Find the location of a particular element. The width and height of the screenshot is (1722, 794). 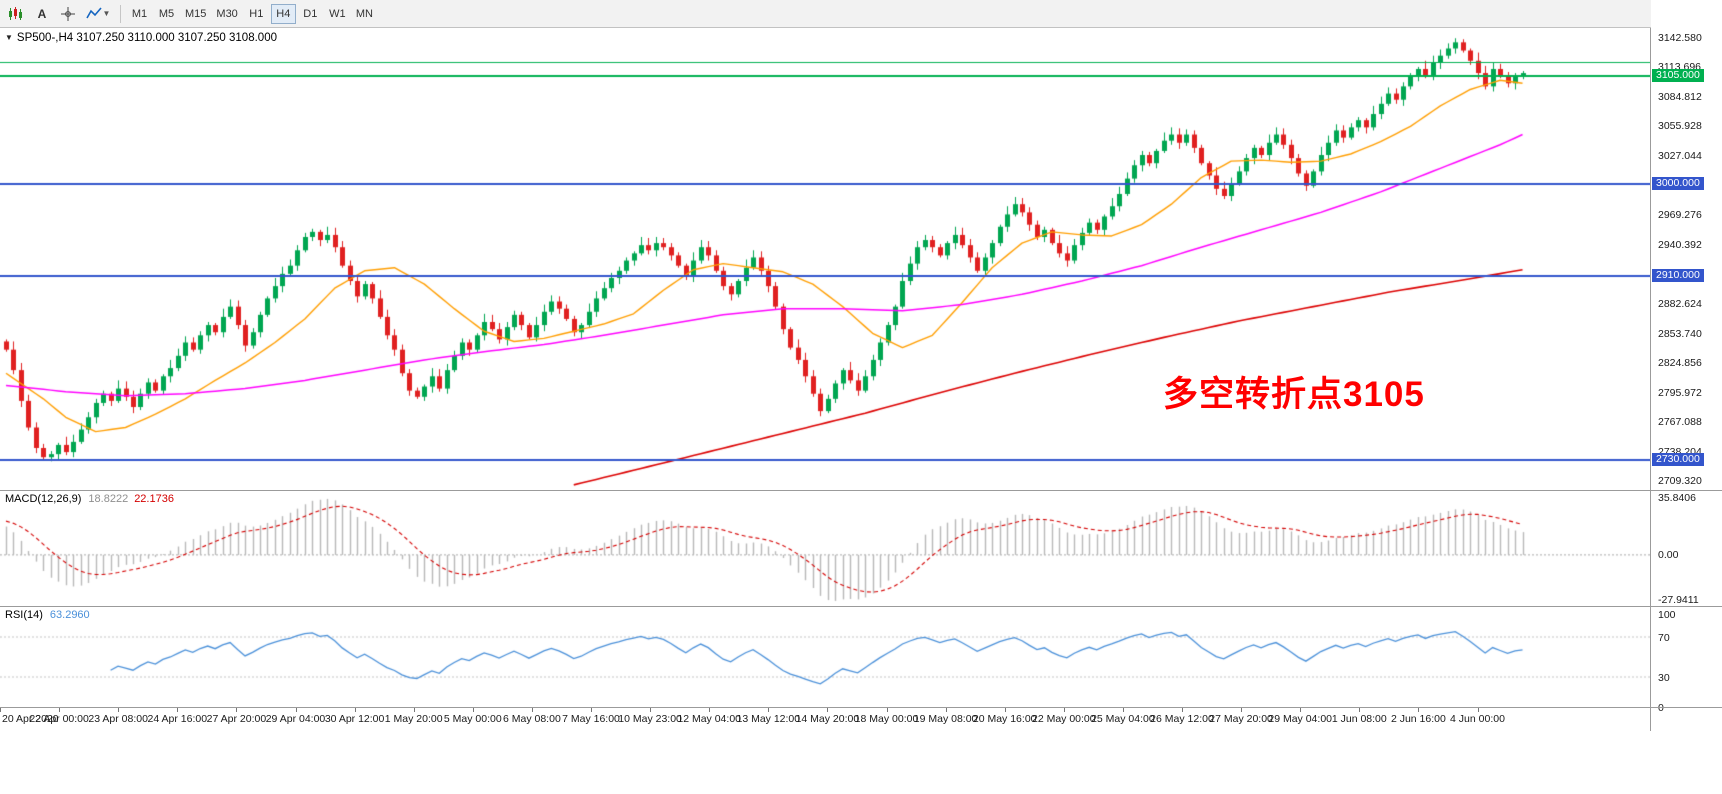

time-axis-label: 5 May 00:00 is located at coordinates (472, 719).